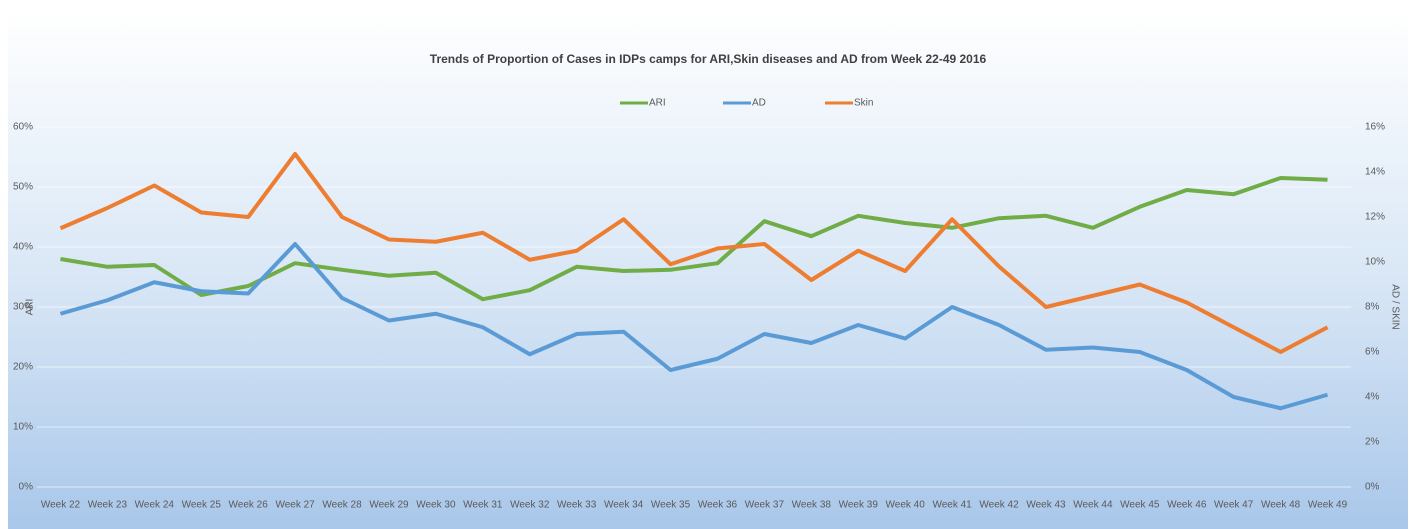 Image resolution: width=1416 pixels, height=529 pixels. I want to click on x-tick-label: Week 43, so click(1046, 505).